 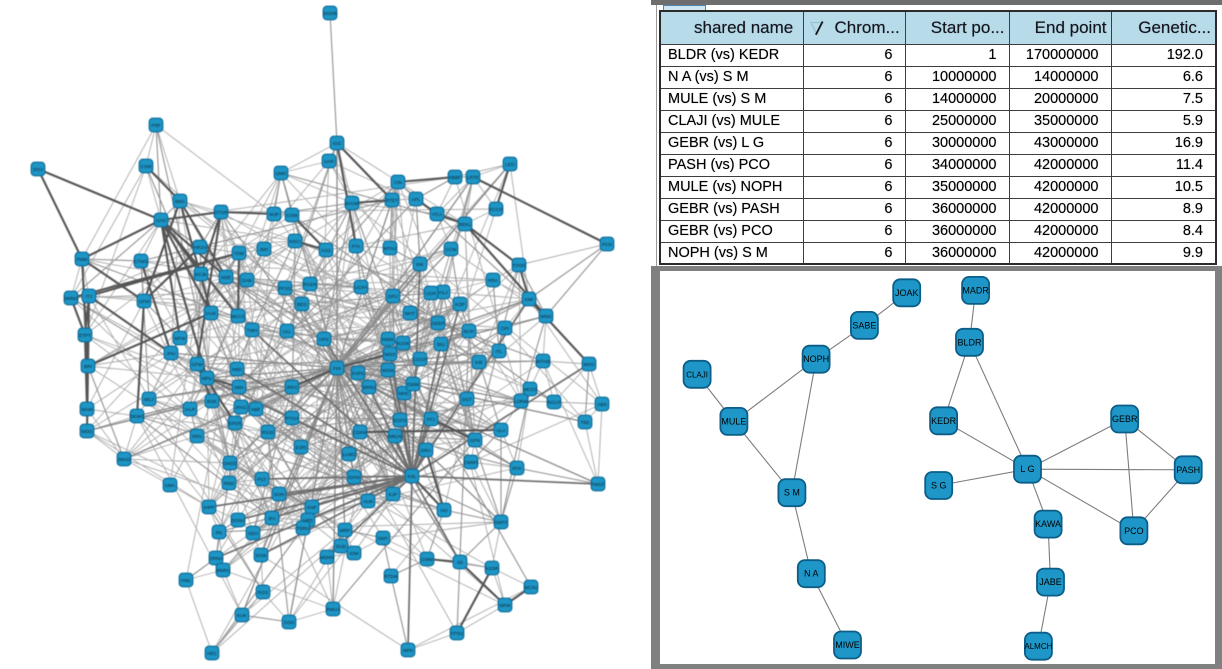 I want to click on svg-text: MFW, so click(x=181, y=338).